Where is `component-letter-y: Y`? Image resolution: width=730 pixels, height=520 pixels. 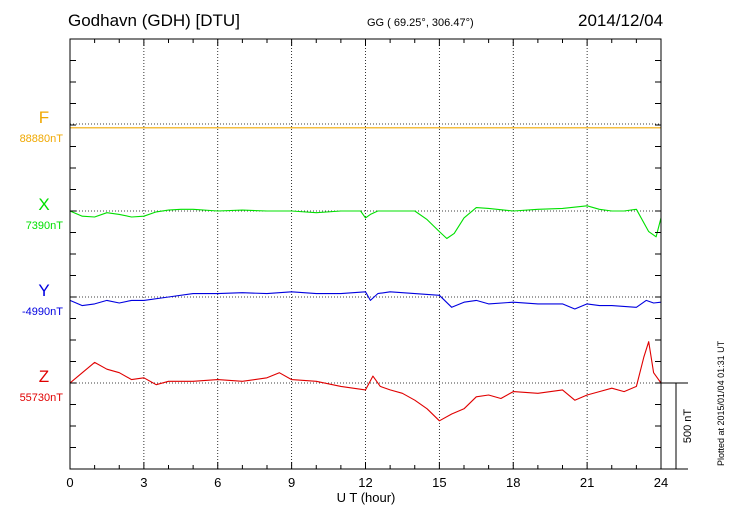 component-letter-y: Y is located at coordinates (43, 290).